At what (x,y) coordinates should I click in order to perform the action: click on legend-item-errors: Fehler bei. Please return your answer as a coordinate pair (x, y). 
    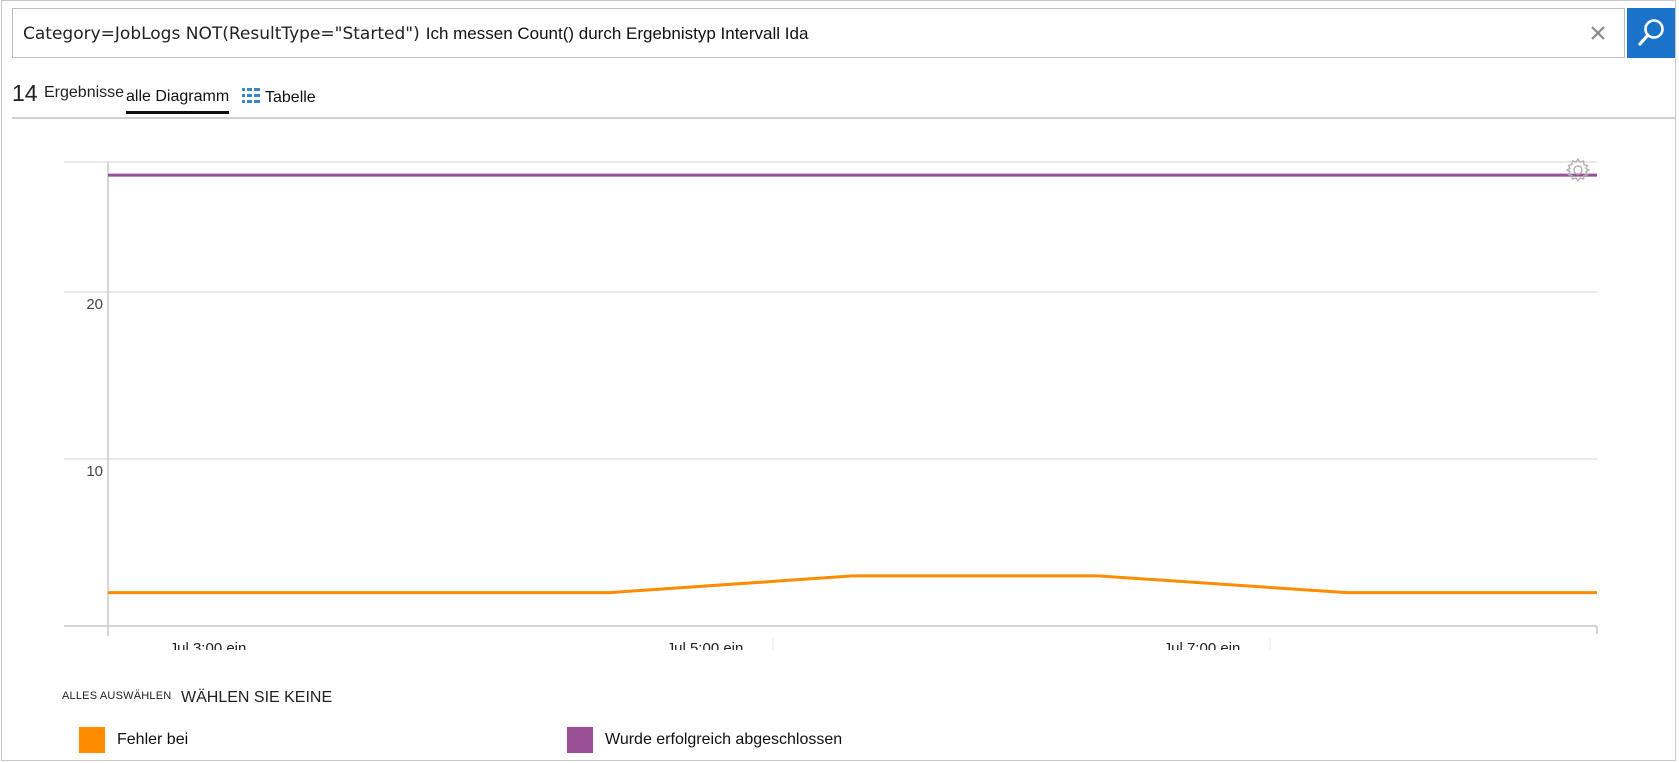
    Looking at the image, I should click on (133, 740).